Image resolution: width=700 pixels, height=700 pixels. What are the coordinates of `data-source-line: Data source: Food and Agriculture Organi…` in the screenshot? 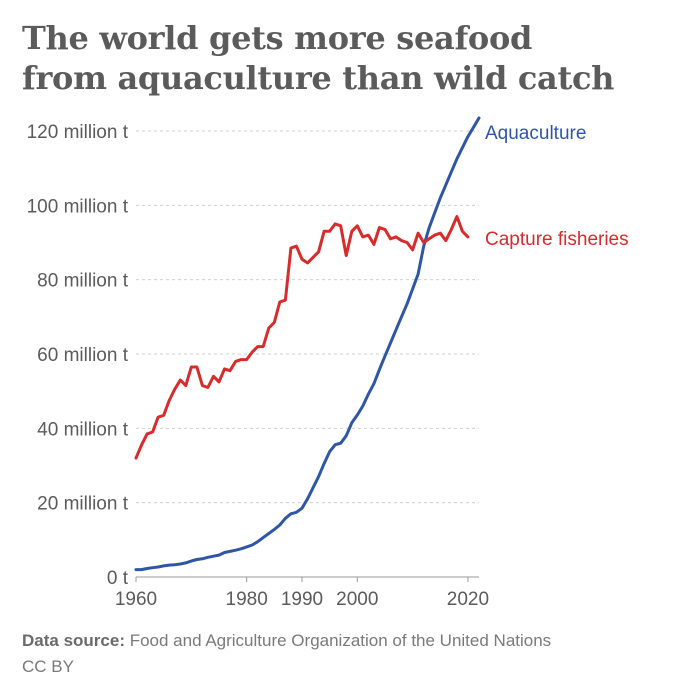 It's located at (352, 641).